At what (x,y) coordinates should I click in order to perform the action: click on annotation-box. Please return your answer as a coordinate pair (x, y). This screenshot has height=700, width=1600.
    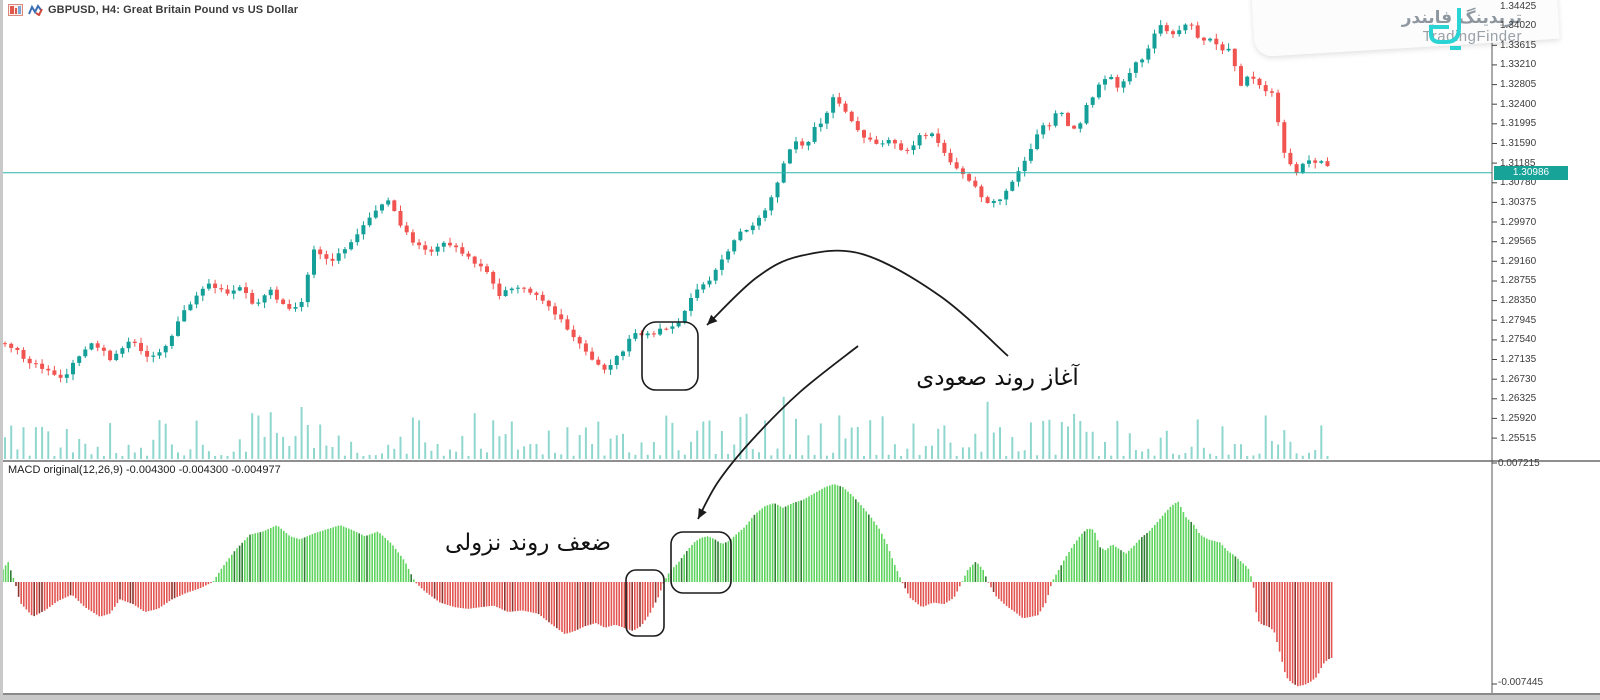
    Looking at the image, I should click on (645, 603).